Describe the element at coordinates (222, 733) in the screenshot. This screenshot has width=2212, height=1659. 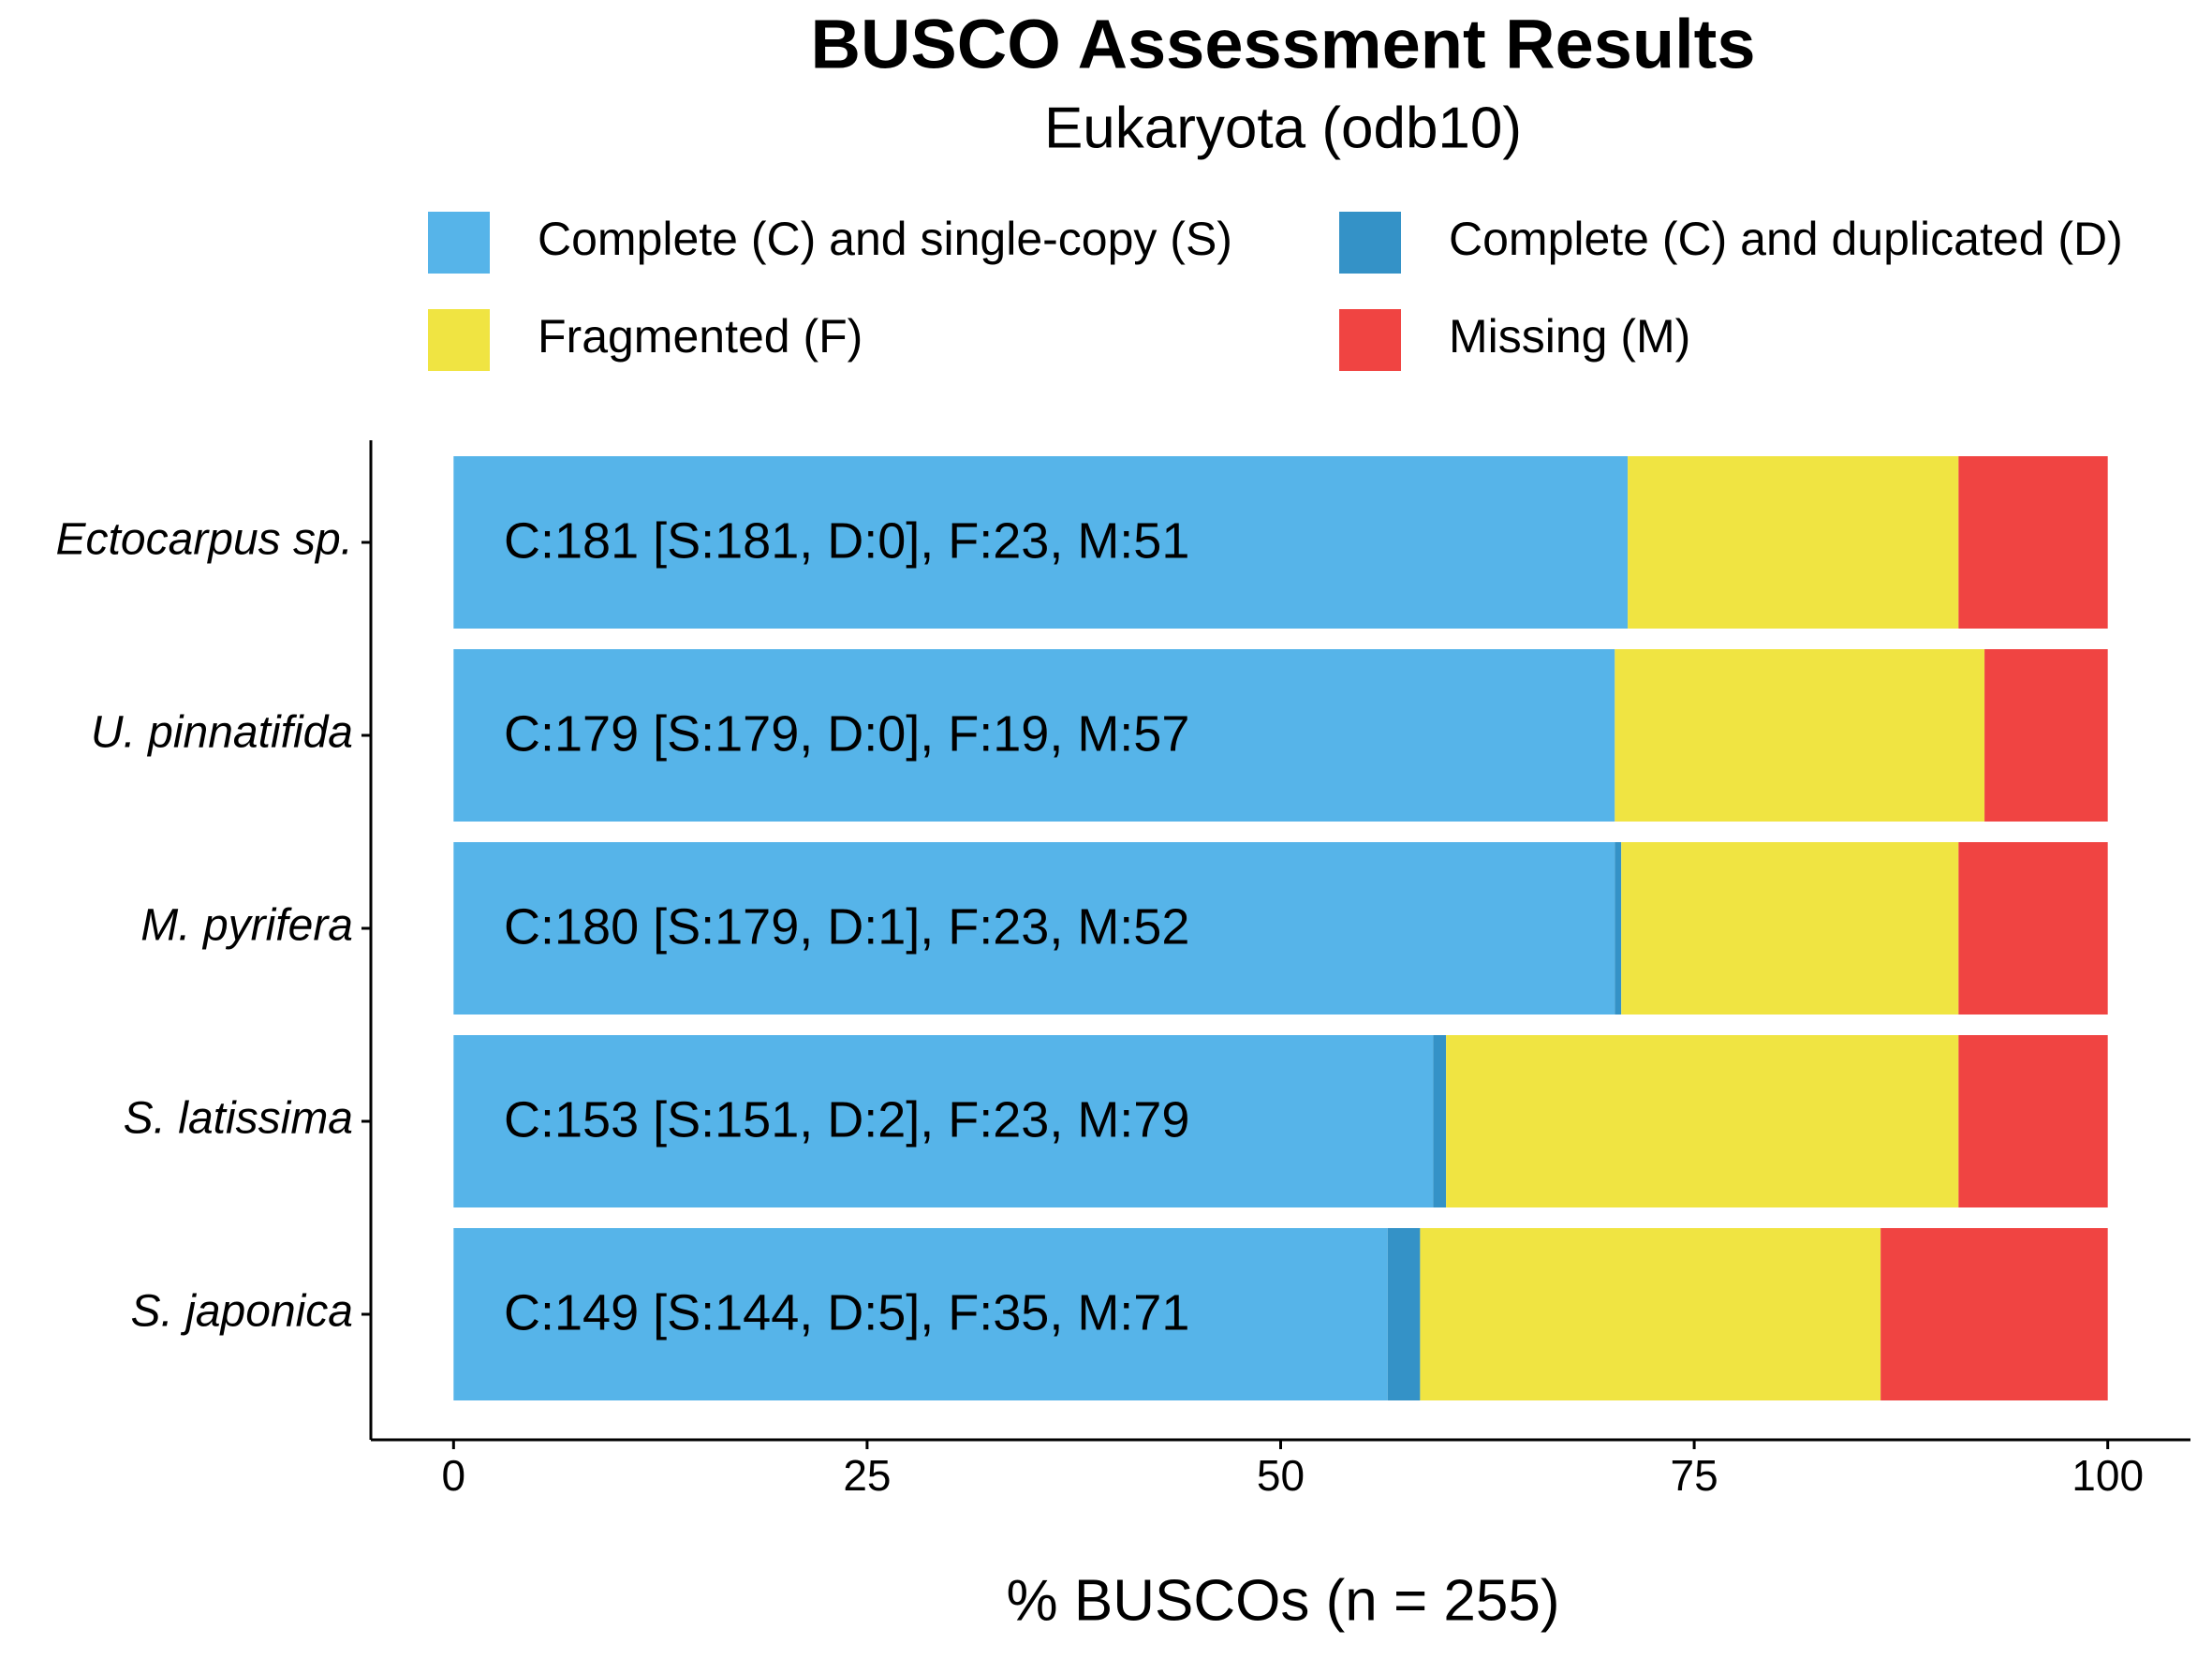
I see `y-tick-label: U. pinnatifida` at that location.